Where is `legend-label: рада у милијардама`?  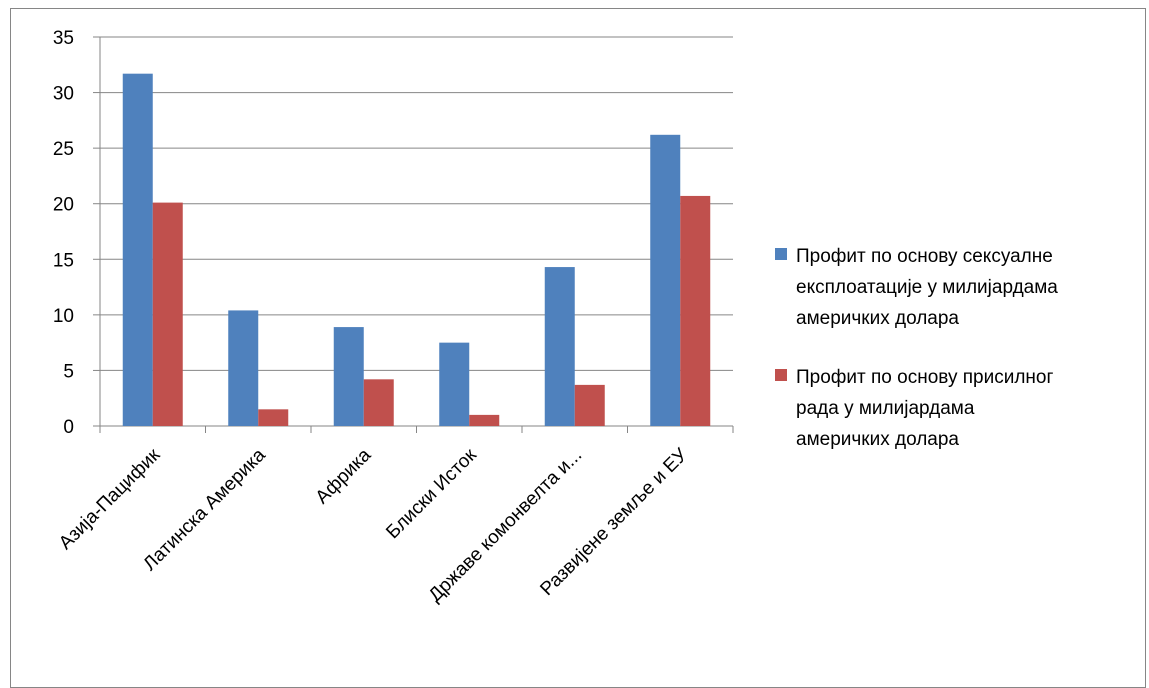
legend-label: рада у милијардама is located at coordinates (885, 408).